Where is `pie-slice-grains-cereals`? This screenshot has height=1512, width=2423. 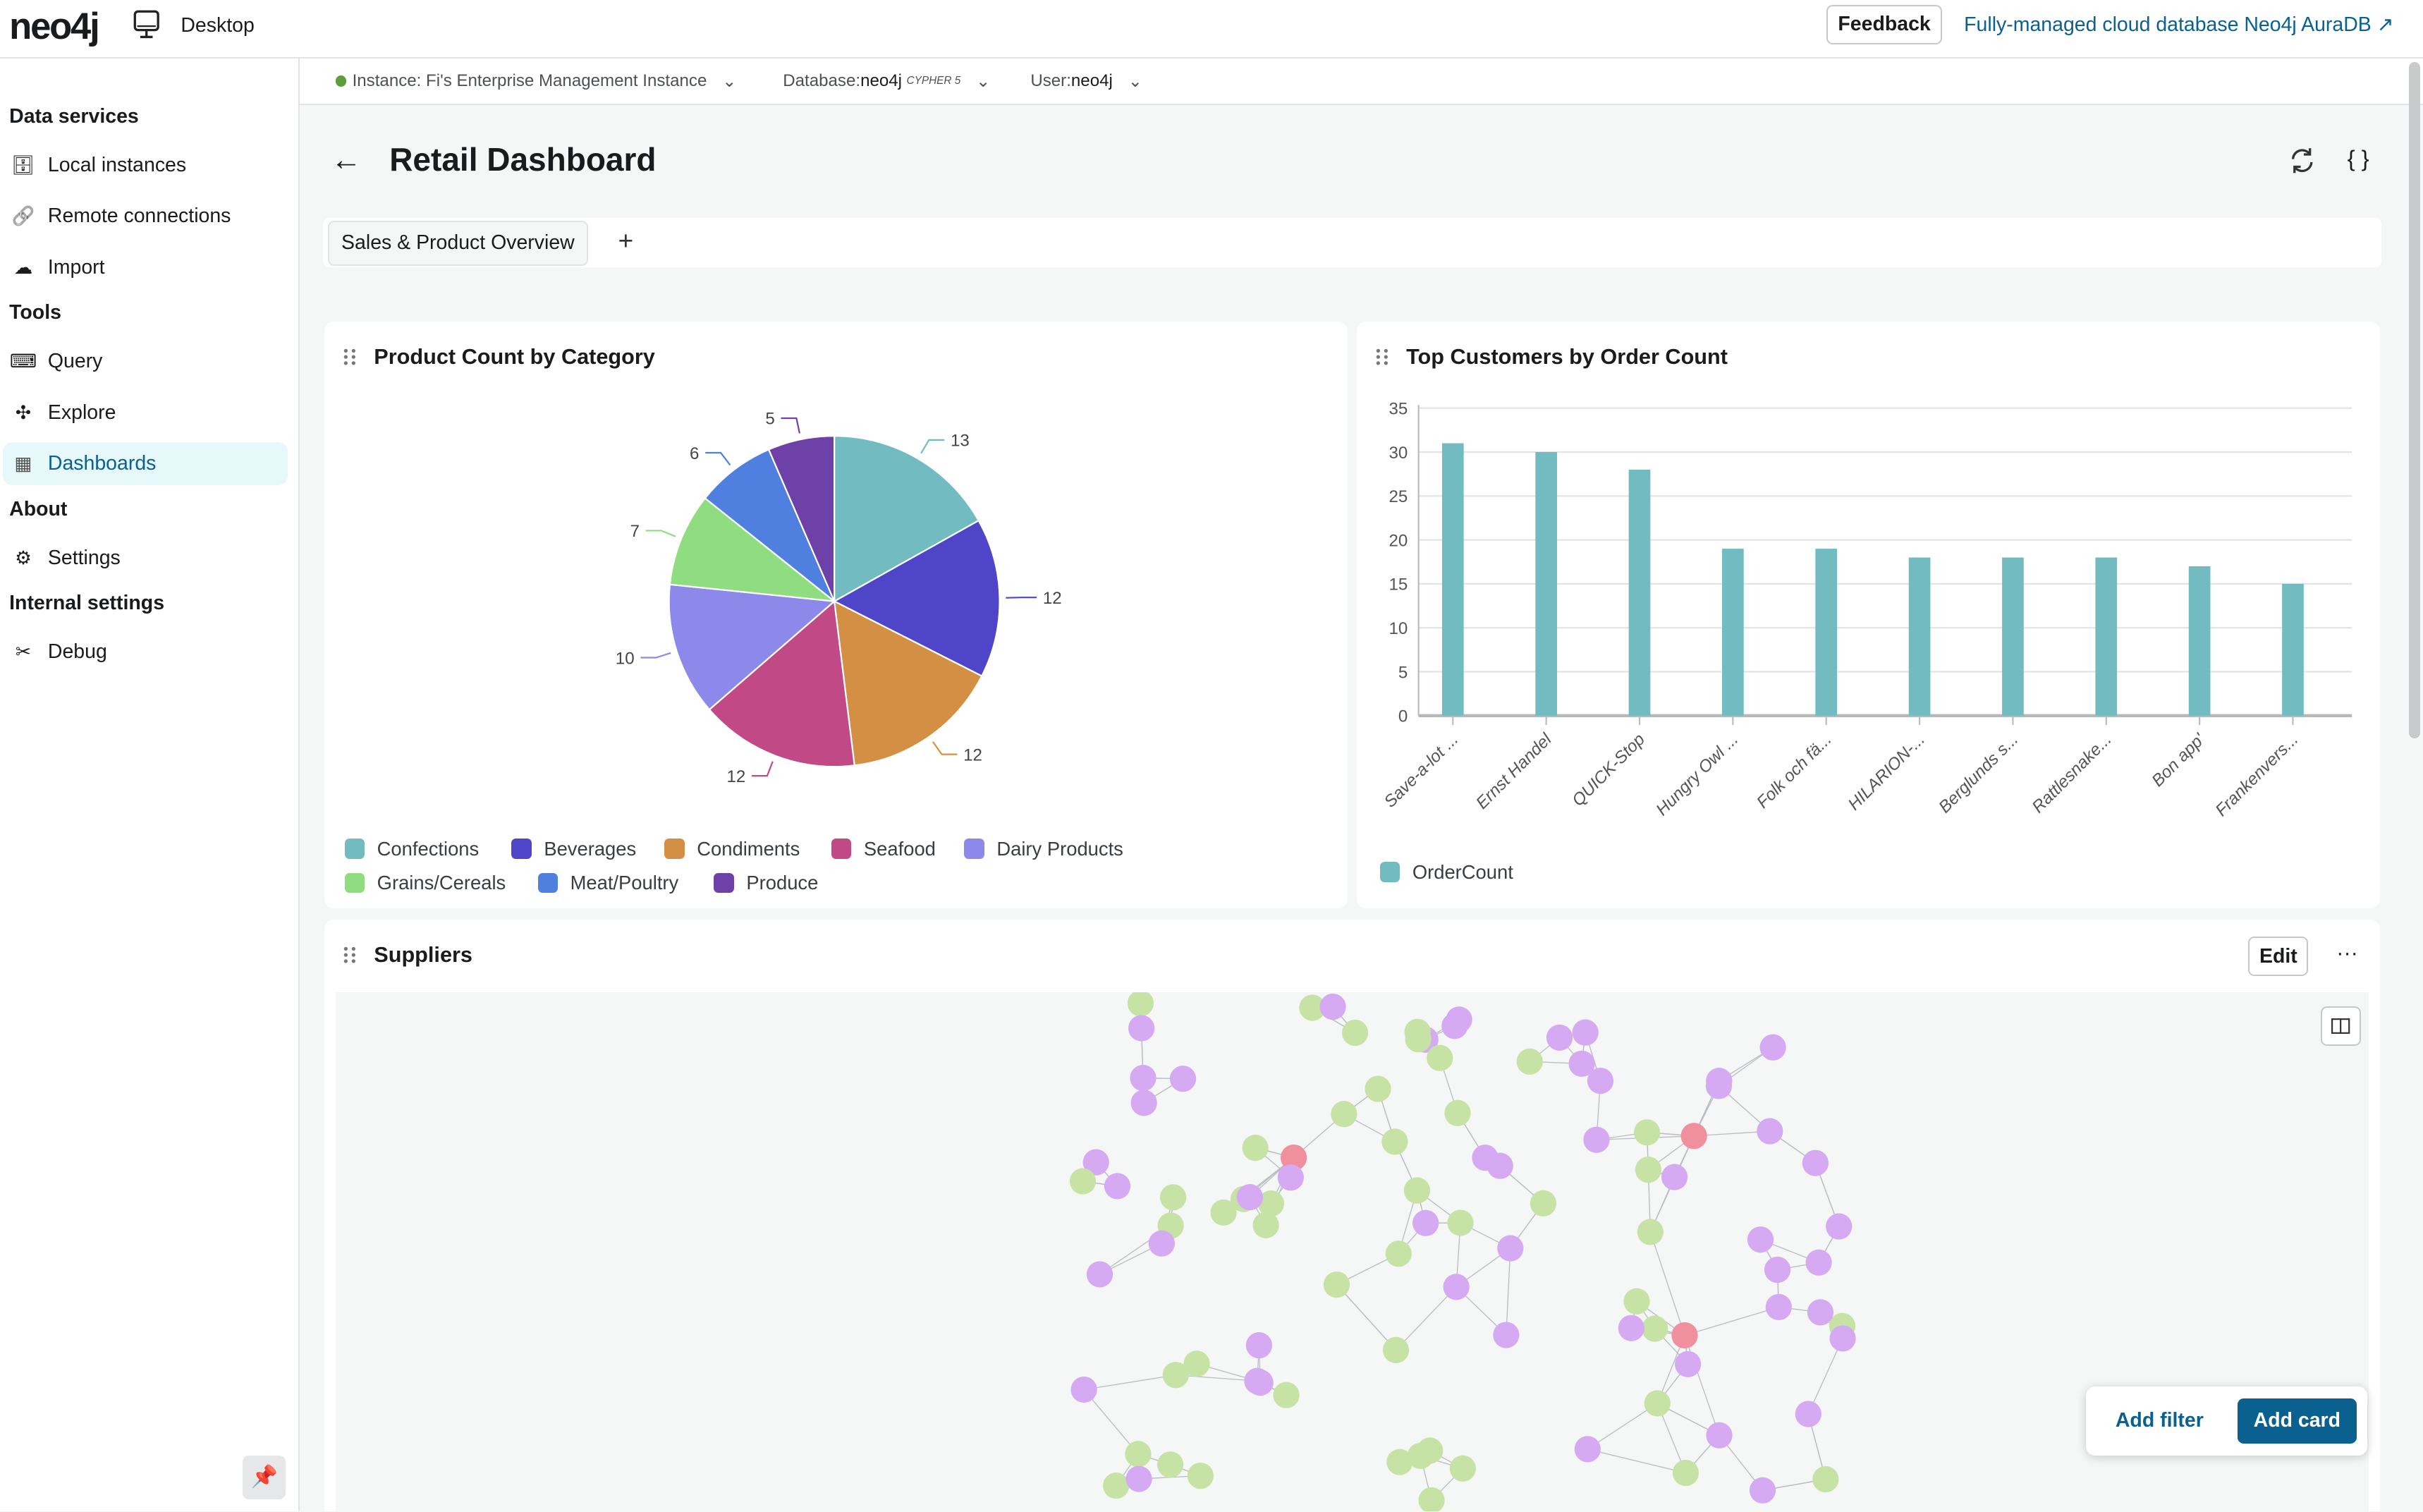
pie-slice-grains-cereals is located at coordinates (753, 549).